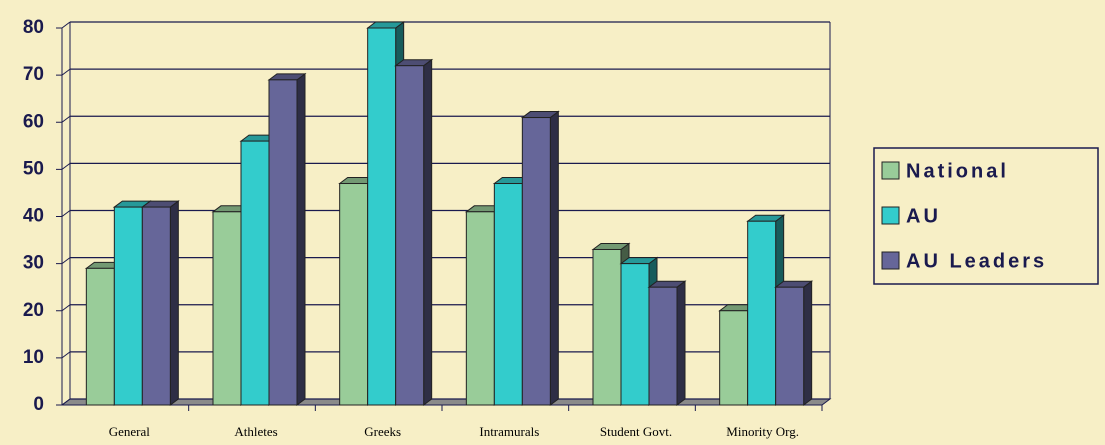 This screenshot has width=1105, height=445. What do you see at coordinates (636, 431) in the screenshot?
I see `x-tick-label: Student Govt.` at bounding box center [636, 431].